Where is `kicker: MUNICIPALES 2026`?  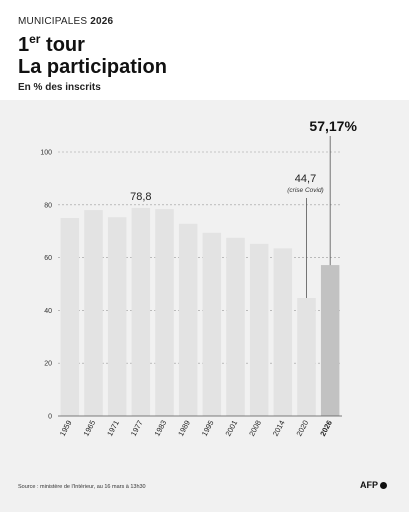
kicker: MUNICIPALES 2026 is located at coordinates (65, 21).